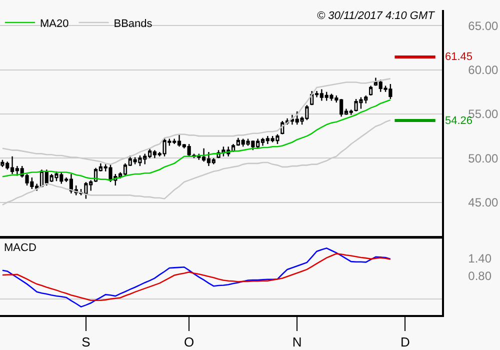  Describe the element at coordinates (483, 158) in the screenshot. I see `y-tick-label: 50.00` at that location.